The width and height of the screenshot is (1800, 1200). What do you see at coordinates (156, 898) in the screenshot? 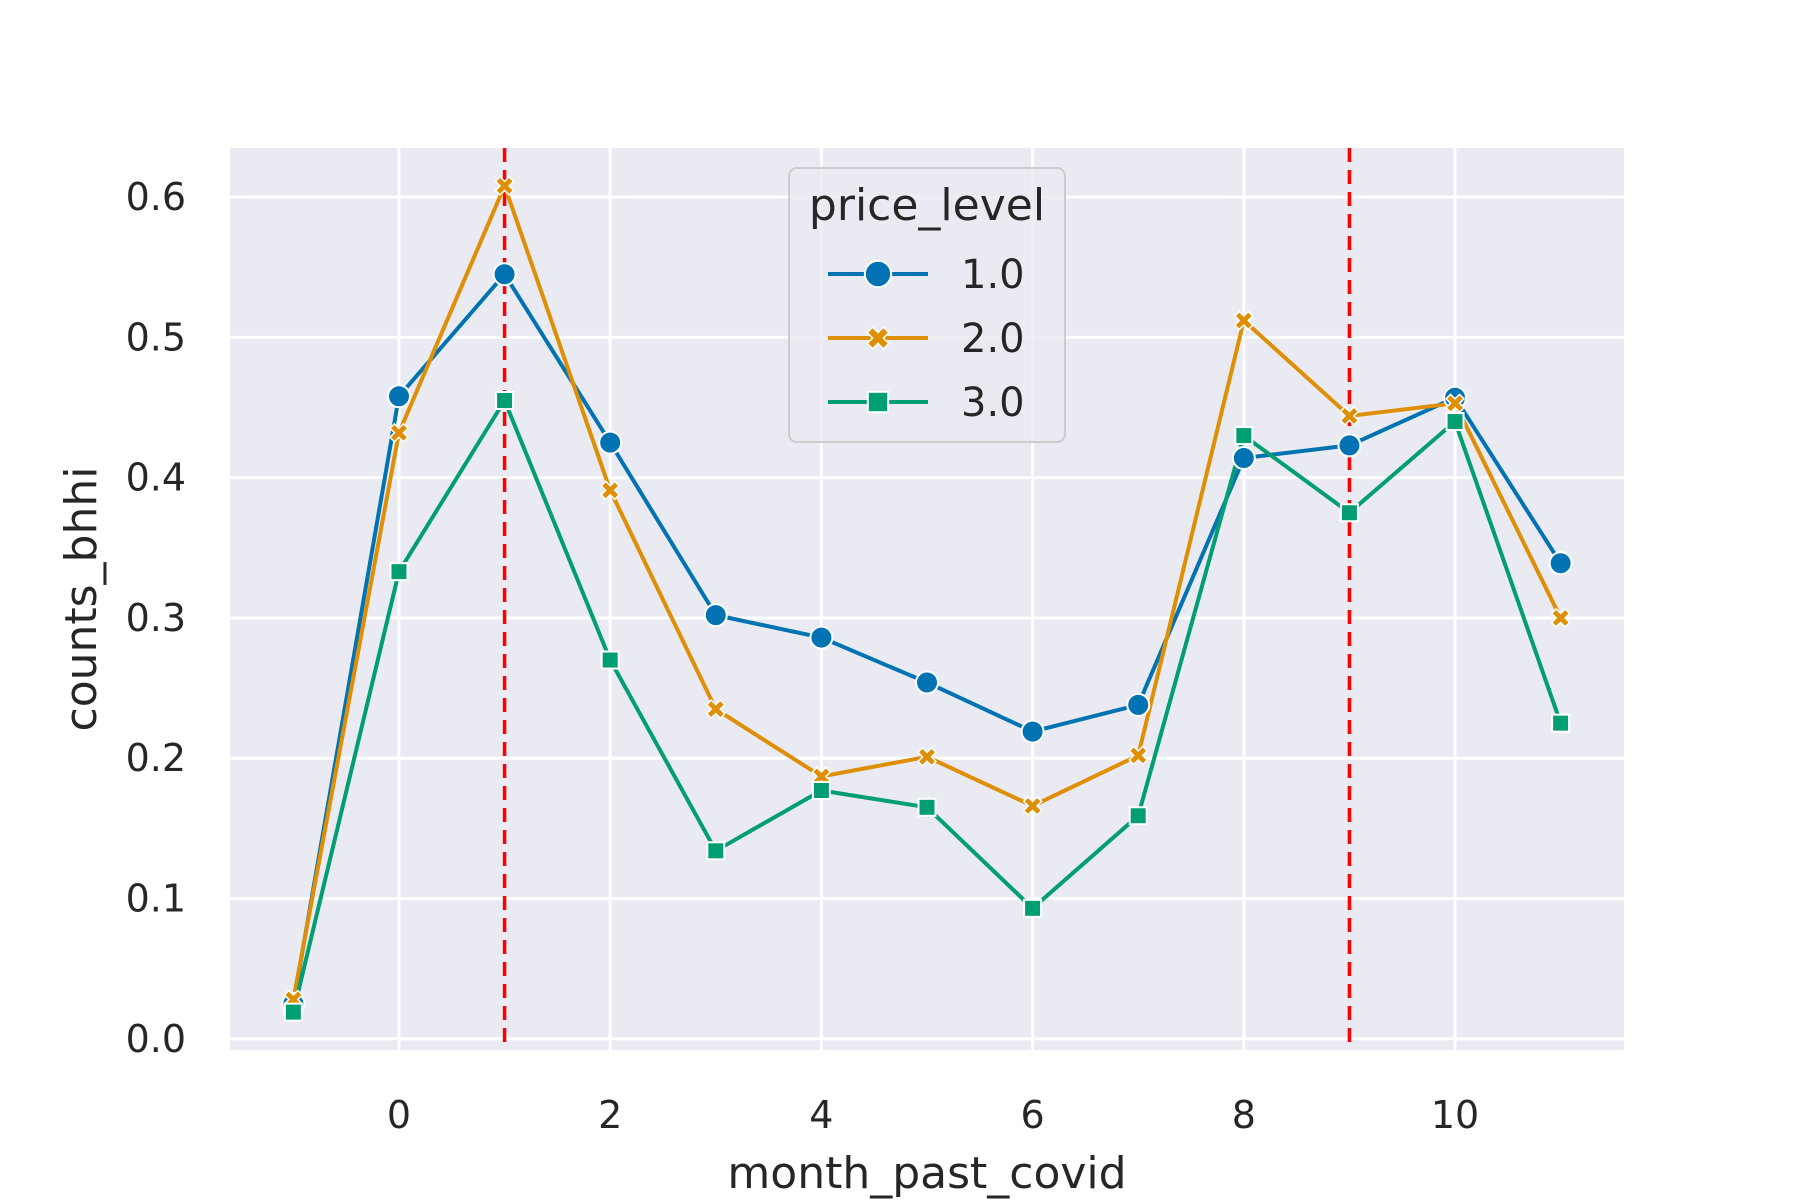
I see `y-tick-label: 0.1` at bounding box center [156, 898].